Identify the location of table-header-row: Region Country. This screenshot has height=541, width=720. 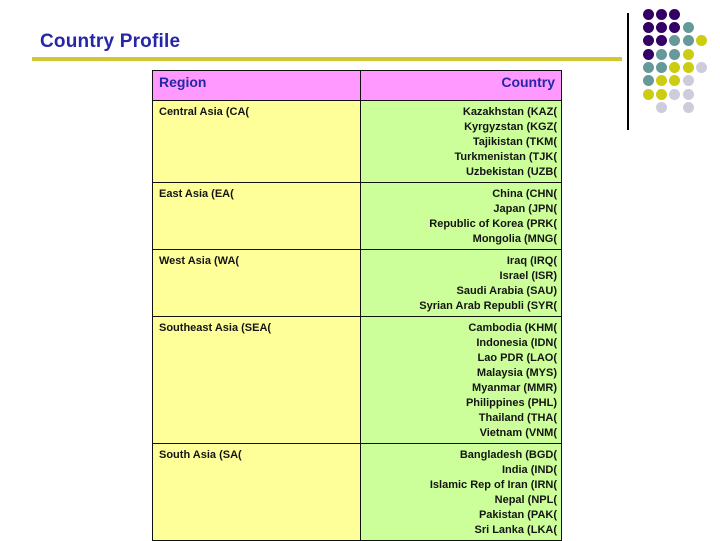
(357, 85).